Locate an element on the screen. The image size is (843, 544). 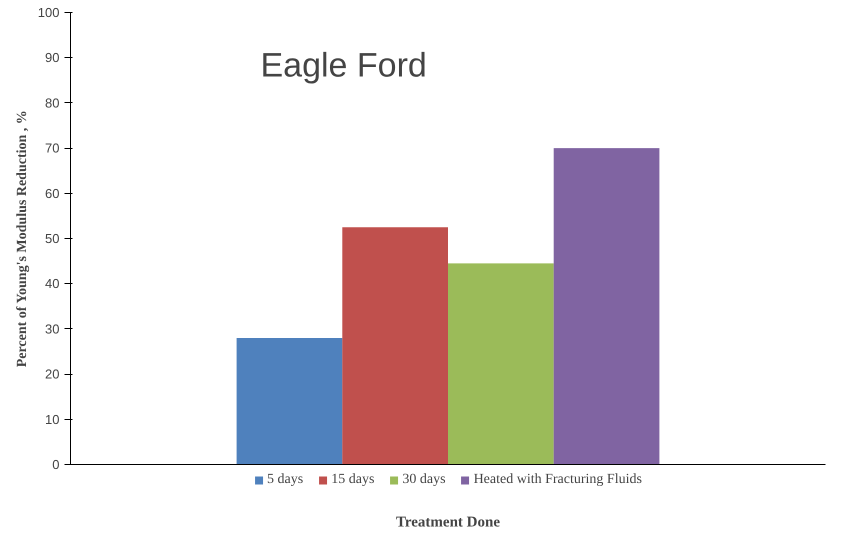
y-tick-label: 30 is located at coordinates (52, 328).